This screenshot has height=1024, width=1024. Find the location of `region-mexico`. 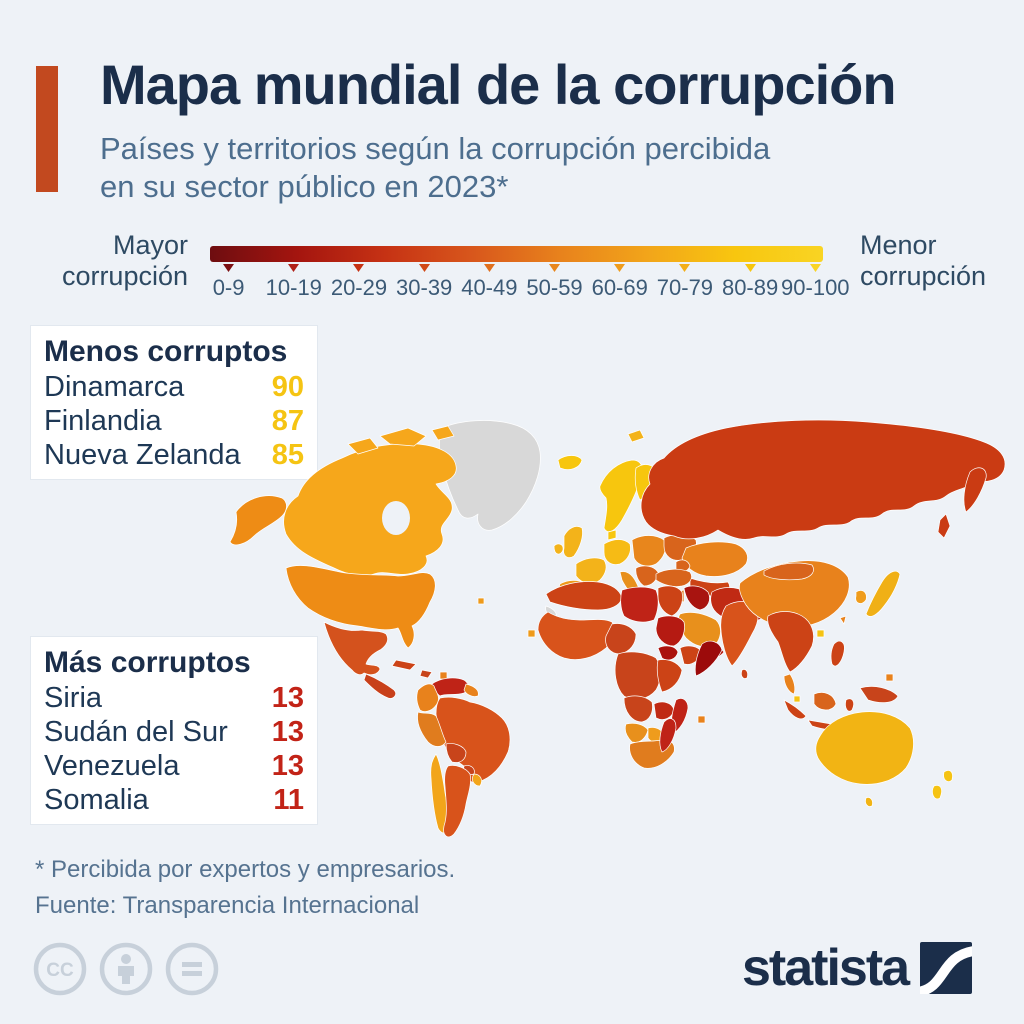

region-mexico is located at coordinates (355, 648).